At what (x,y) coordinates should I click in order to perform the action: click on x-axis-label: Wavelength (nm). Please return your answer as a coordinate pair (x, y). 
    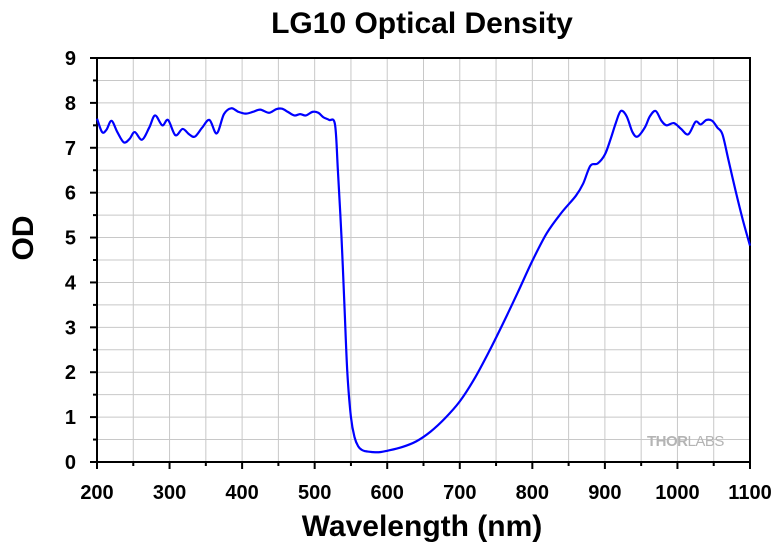
    Looking at the image, I should click on (422, 526).